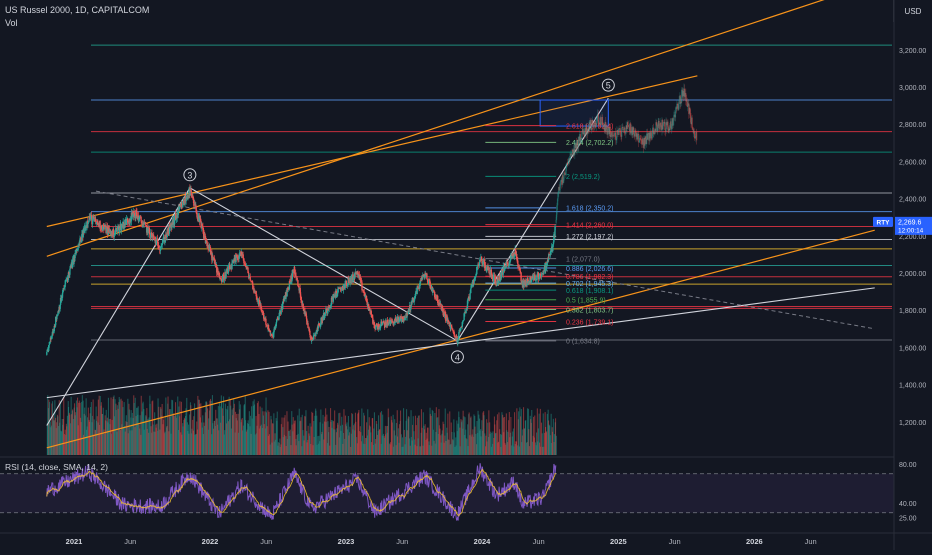  I want to click on price-badge: RTY 2,269.612:00:14, so click(902, 225).